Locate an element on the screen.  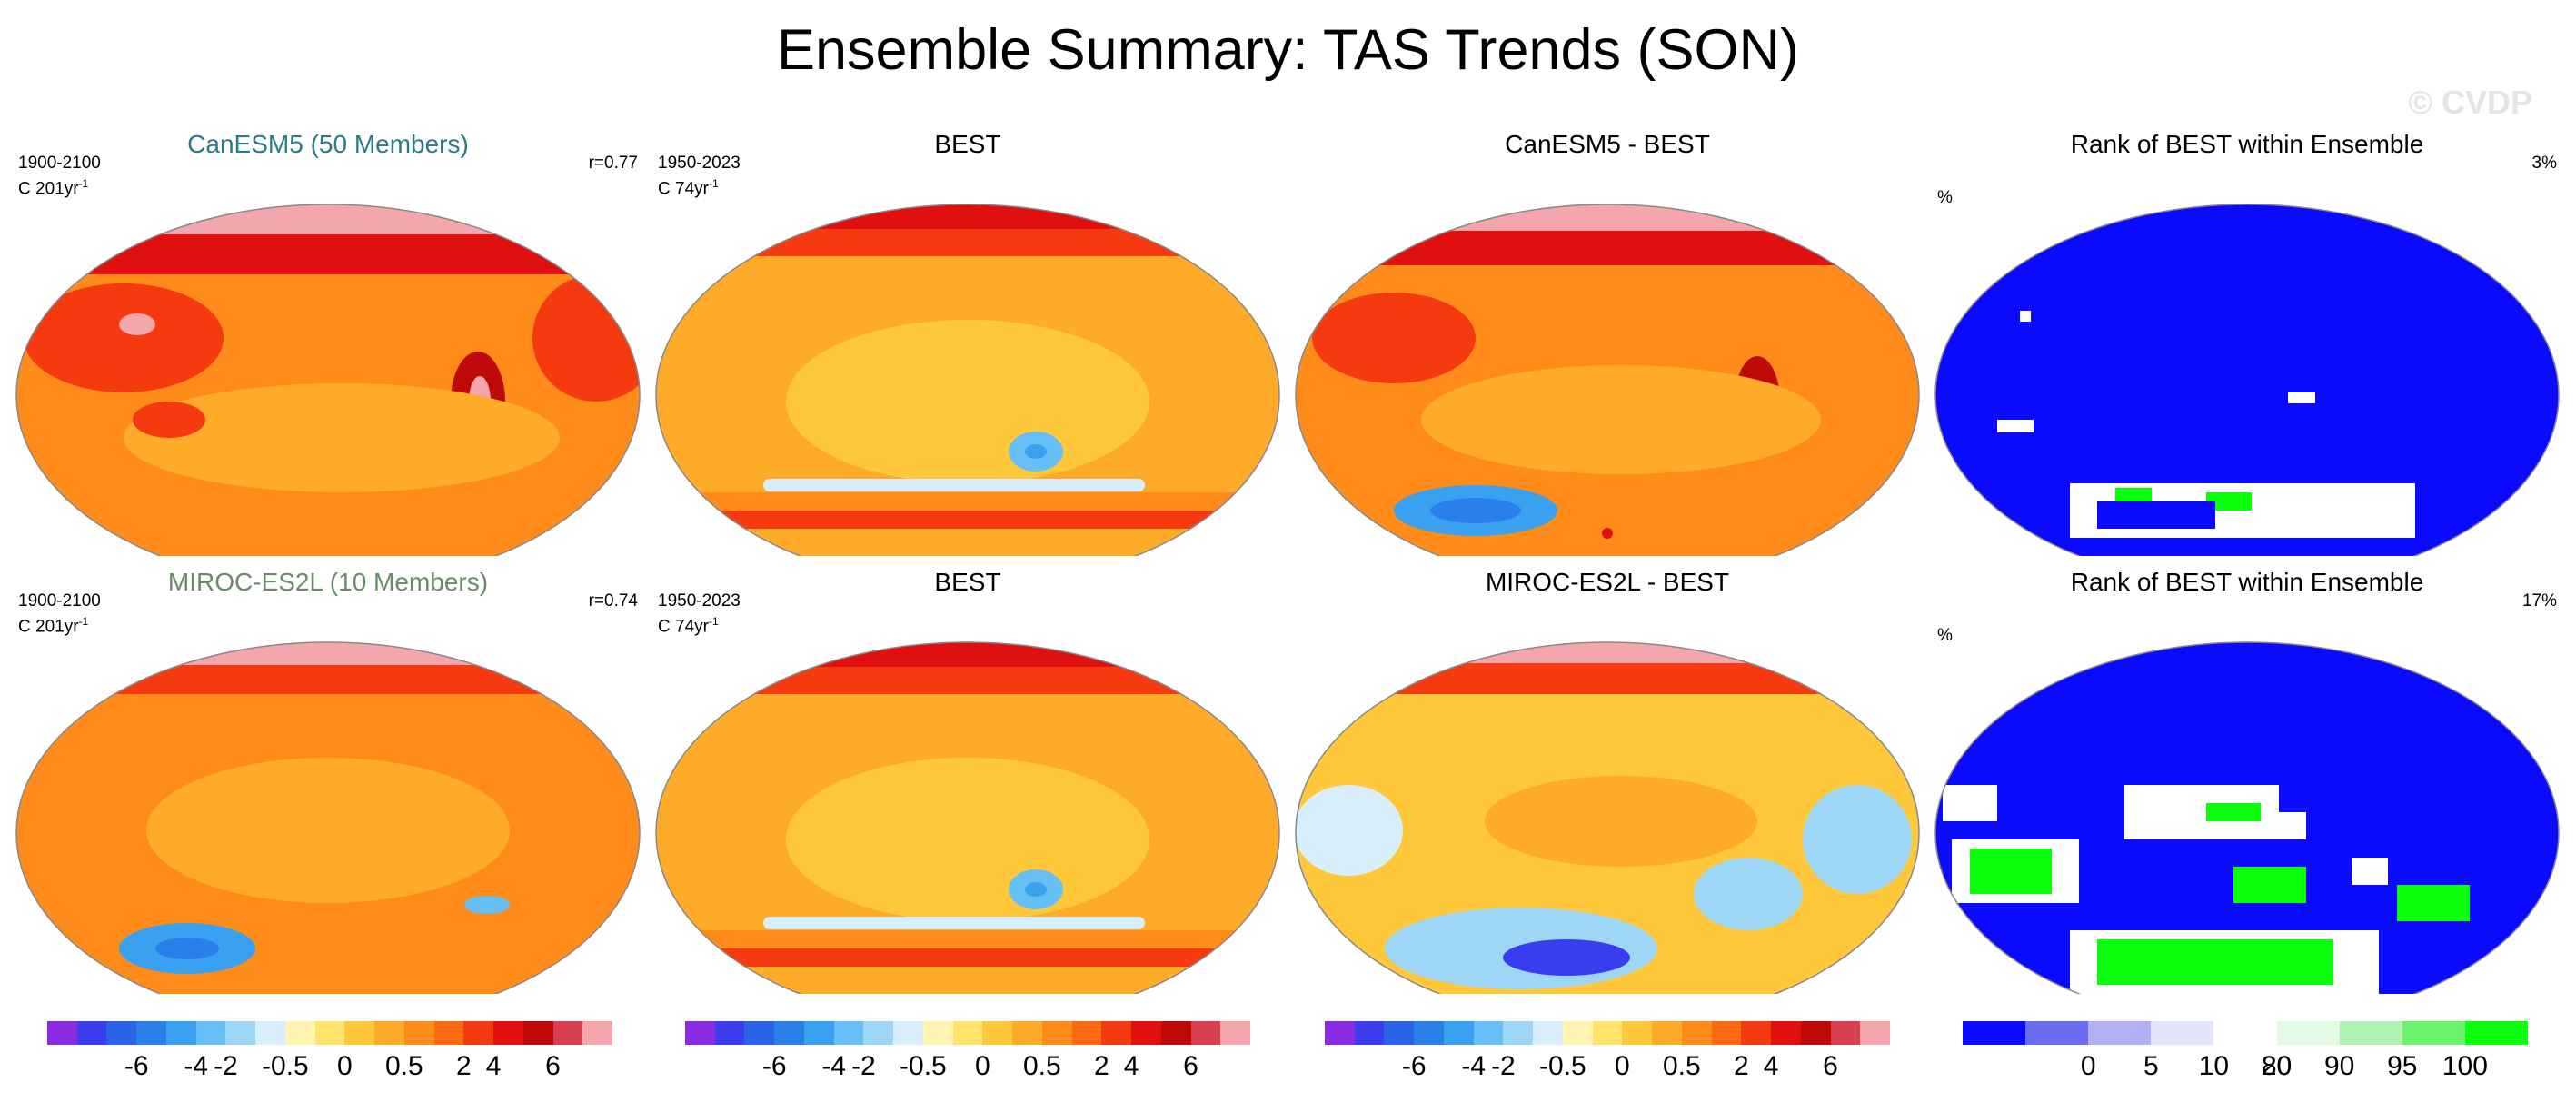
period-label: 1950-2023 C 74yr-1 is located at coordinates (699, 614).